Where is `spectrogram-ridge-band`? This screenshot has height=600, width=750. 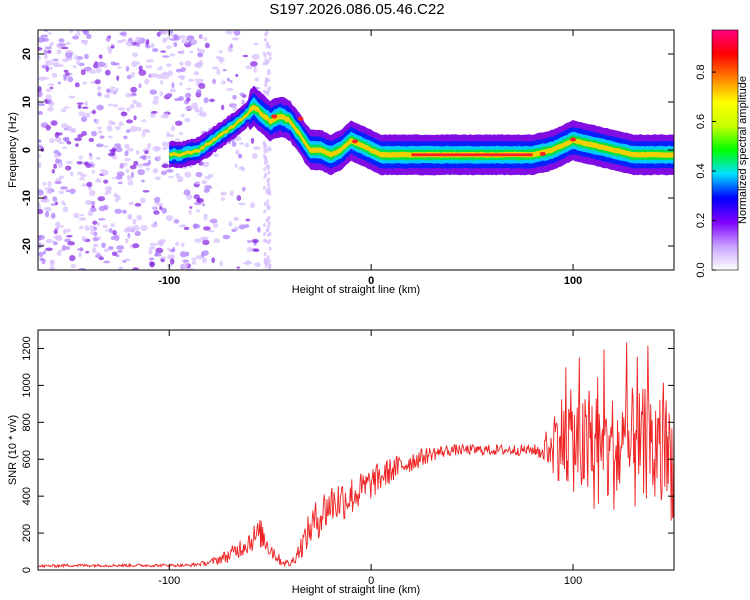 spectrogram-ridge-band is located at coordinates (421, 131).